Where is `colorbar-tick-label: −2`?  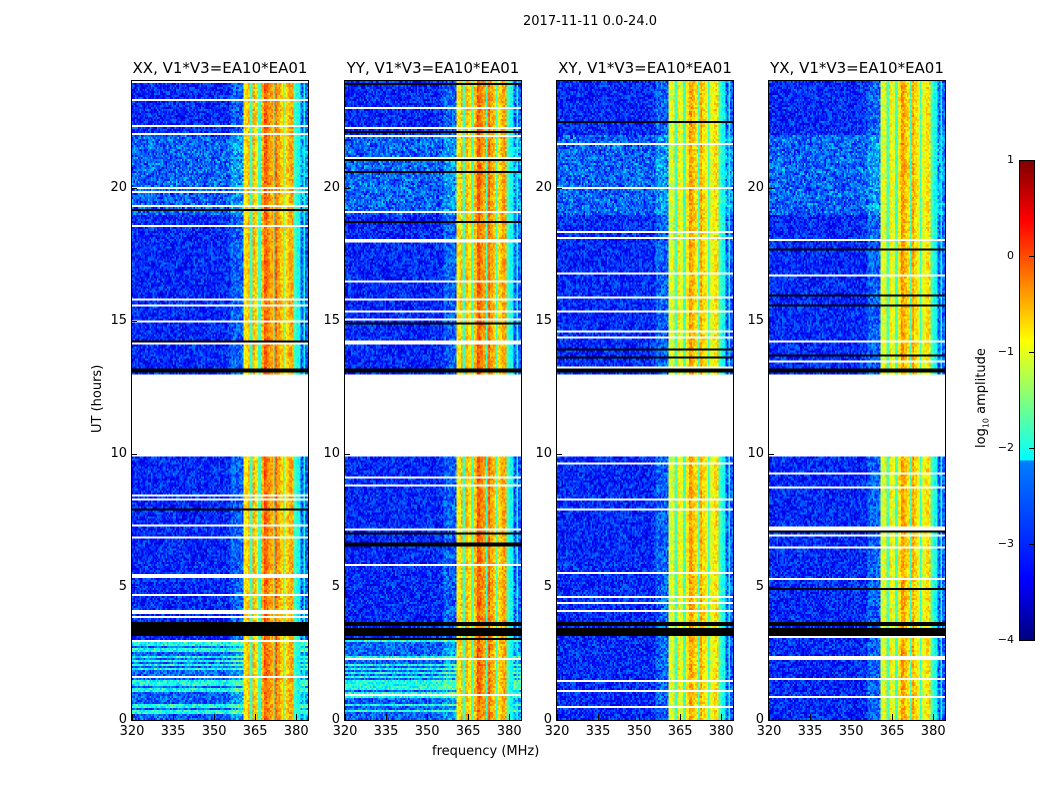
colorbar-tick-label: −2 is located at coordinates (1005, 447).